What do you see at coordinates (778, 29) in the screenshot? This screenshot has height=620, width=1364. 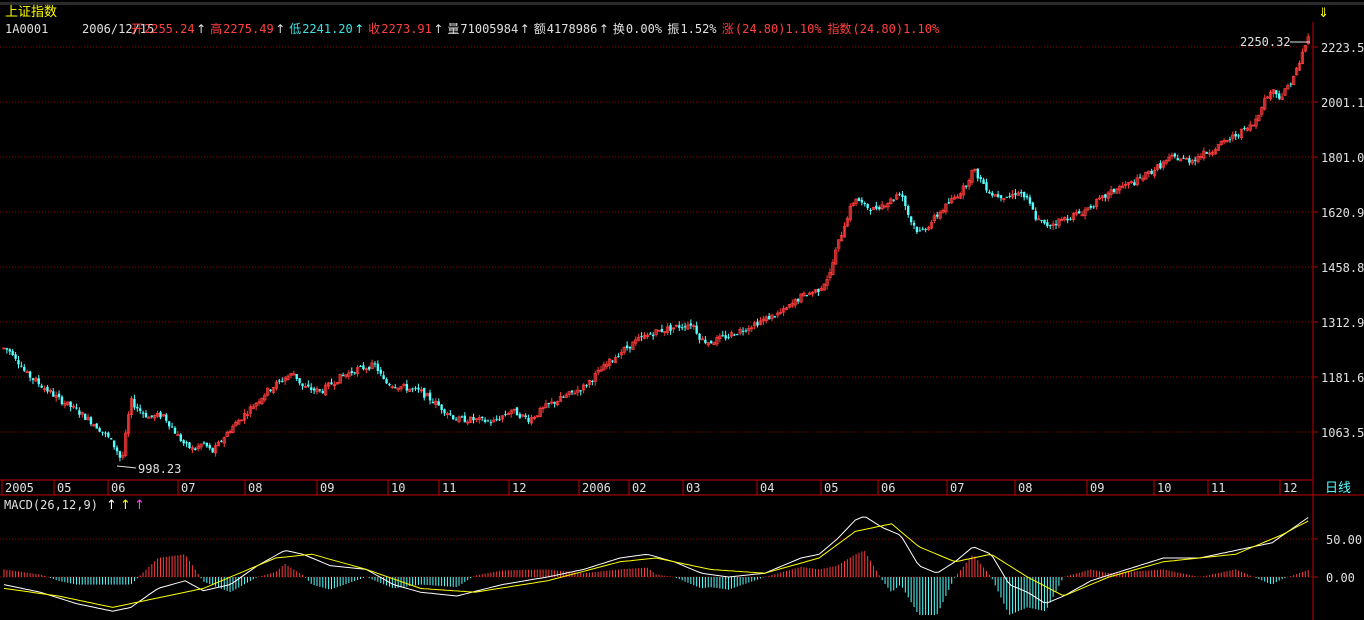 I see `quote-stat-value: (24.80)1.10%` at bounding box center [778, 29].